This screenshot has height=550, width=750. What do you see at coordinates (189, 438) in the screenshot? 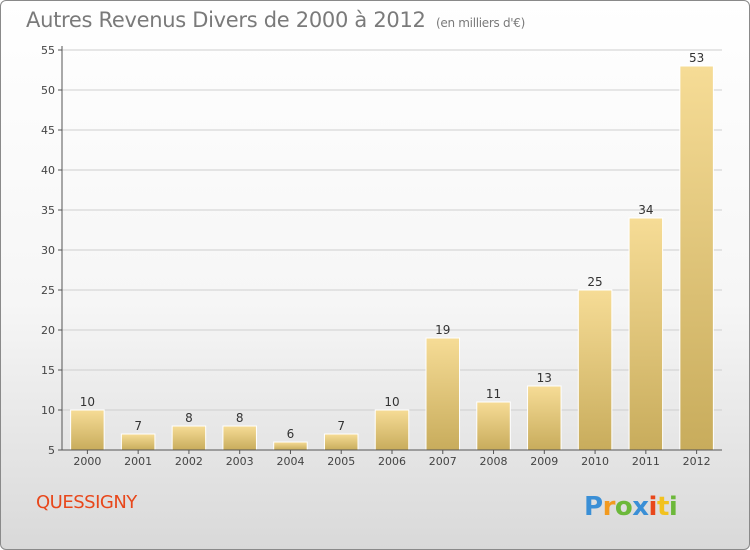
I see `bar-2002` at bounding box center [189, 438].